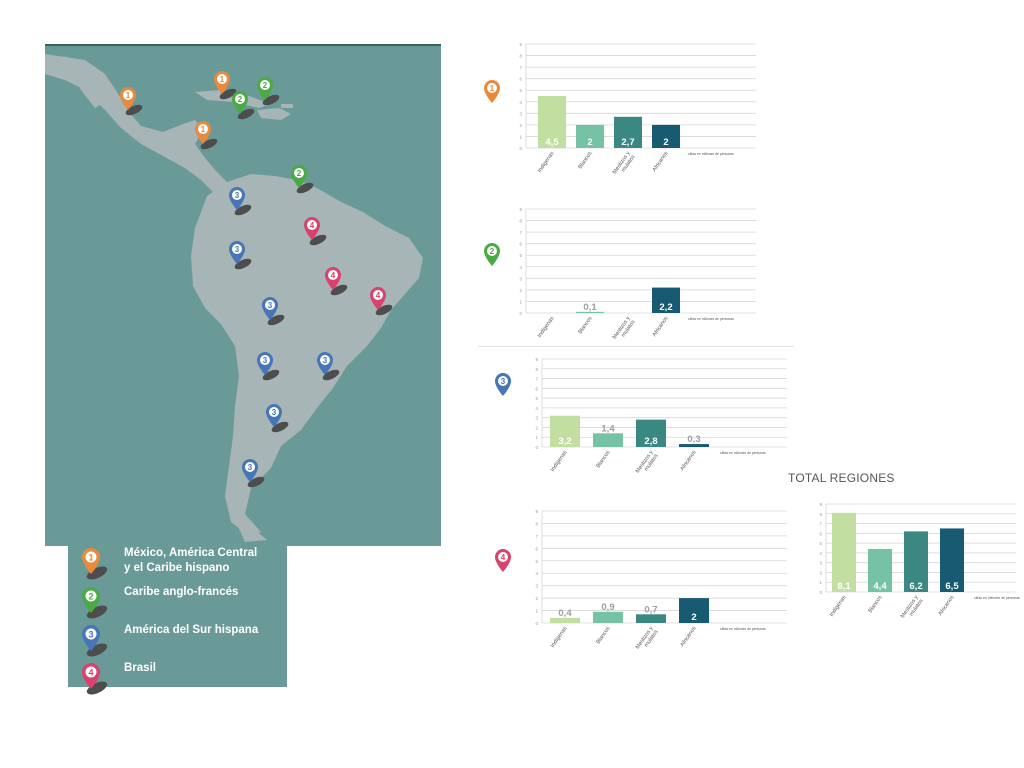 Image resolution: width=1024 pixels, height=768 pixels. What do you see at coordinates (590, 307) in the screenshot?
I see `data-label: 0,1` at bounding box center [590, 307].